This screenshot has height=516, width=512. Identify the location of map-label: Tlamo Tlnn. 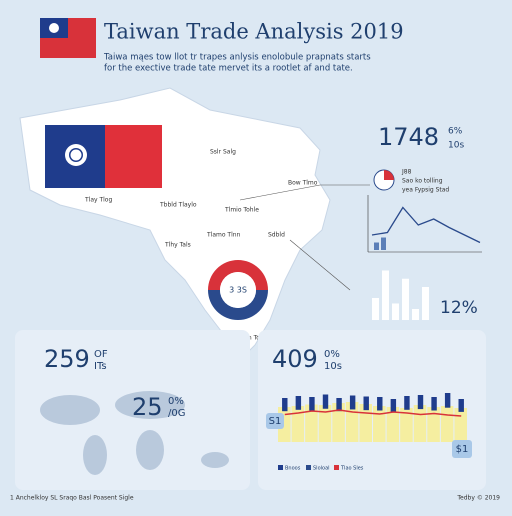
(223, 235).